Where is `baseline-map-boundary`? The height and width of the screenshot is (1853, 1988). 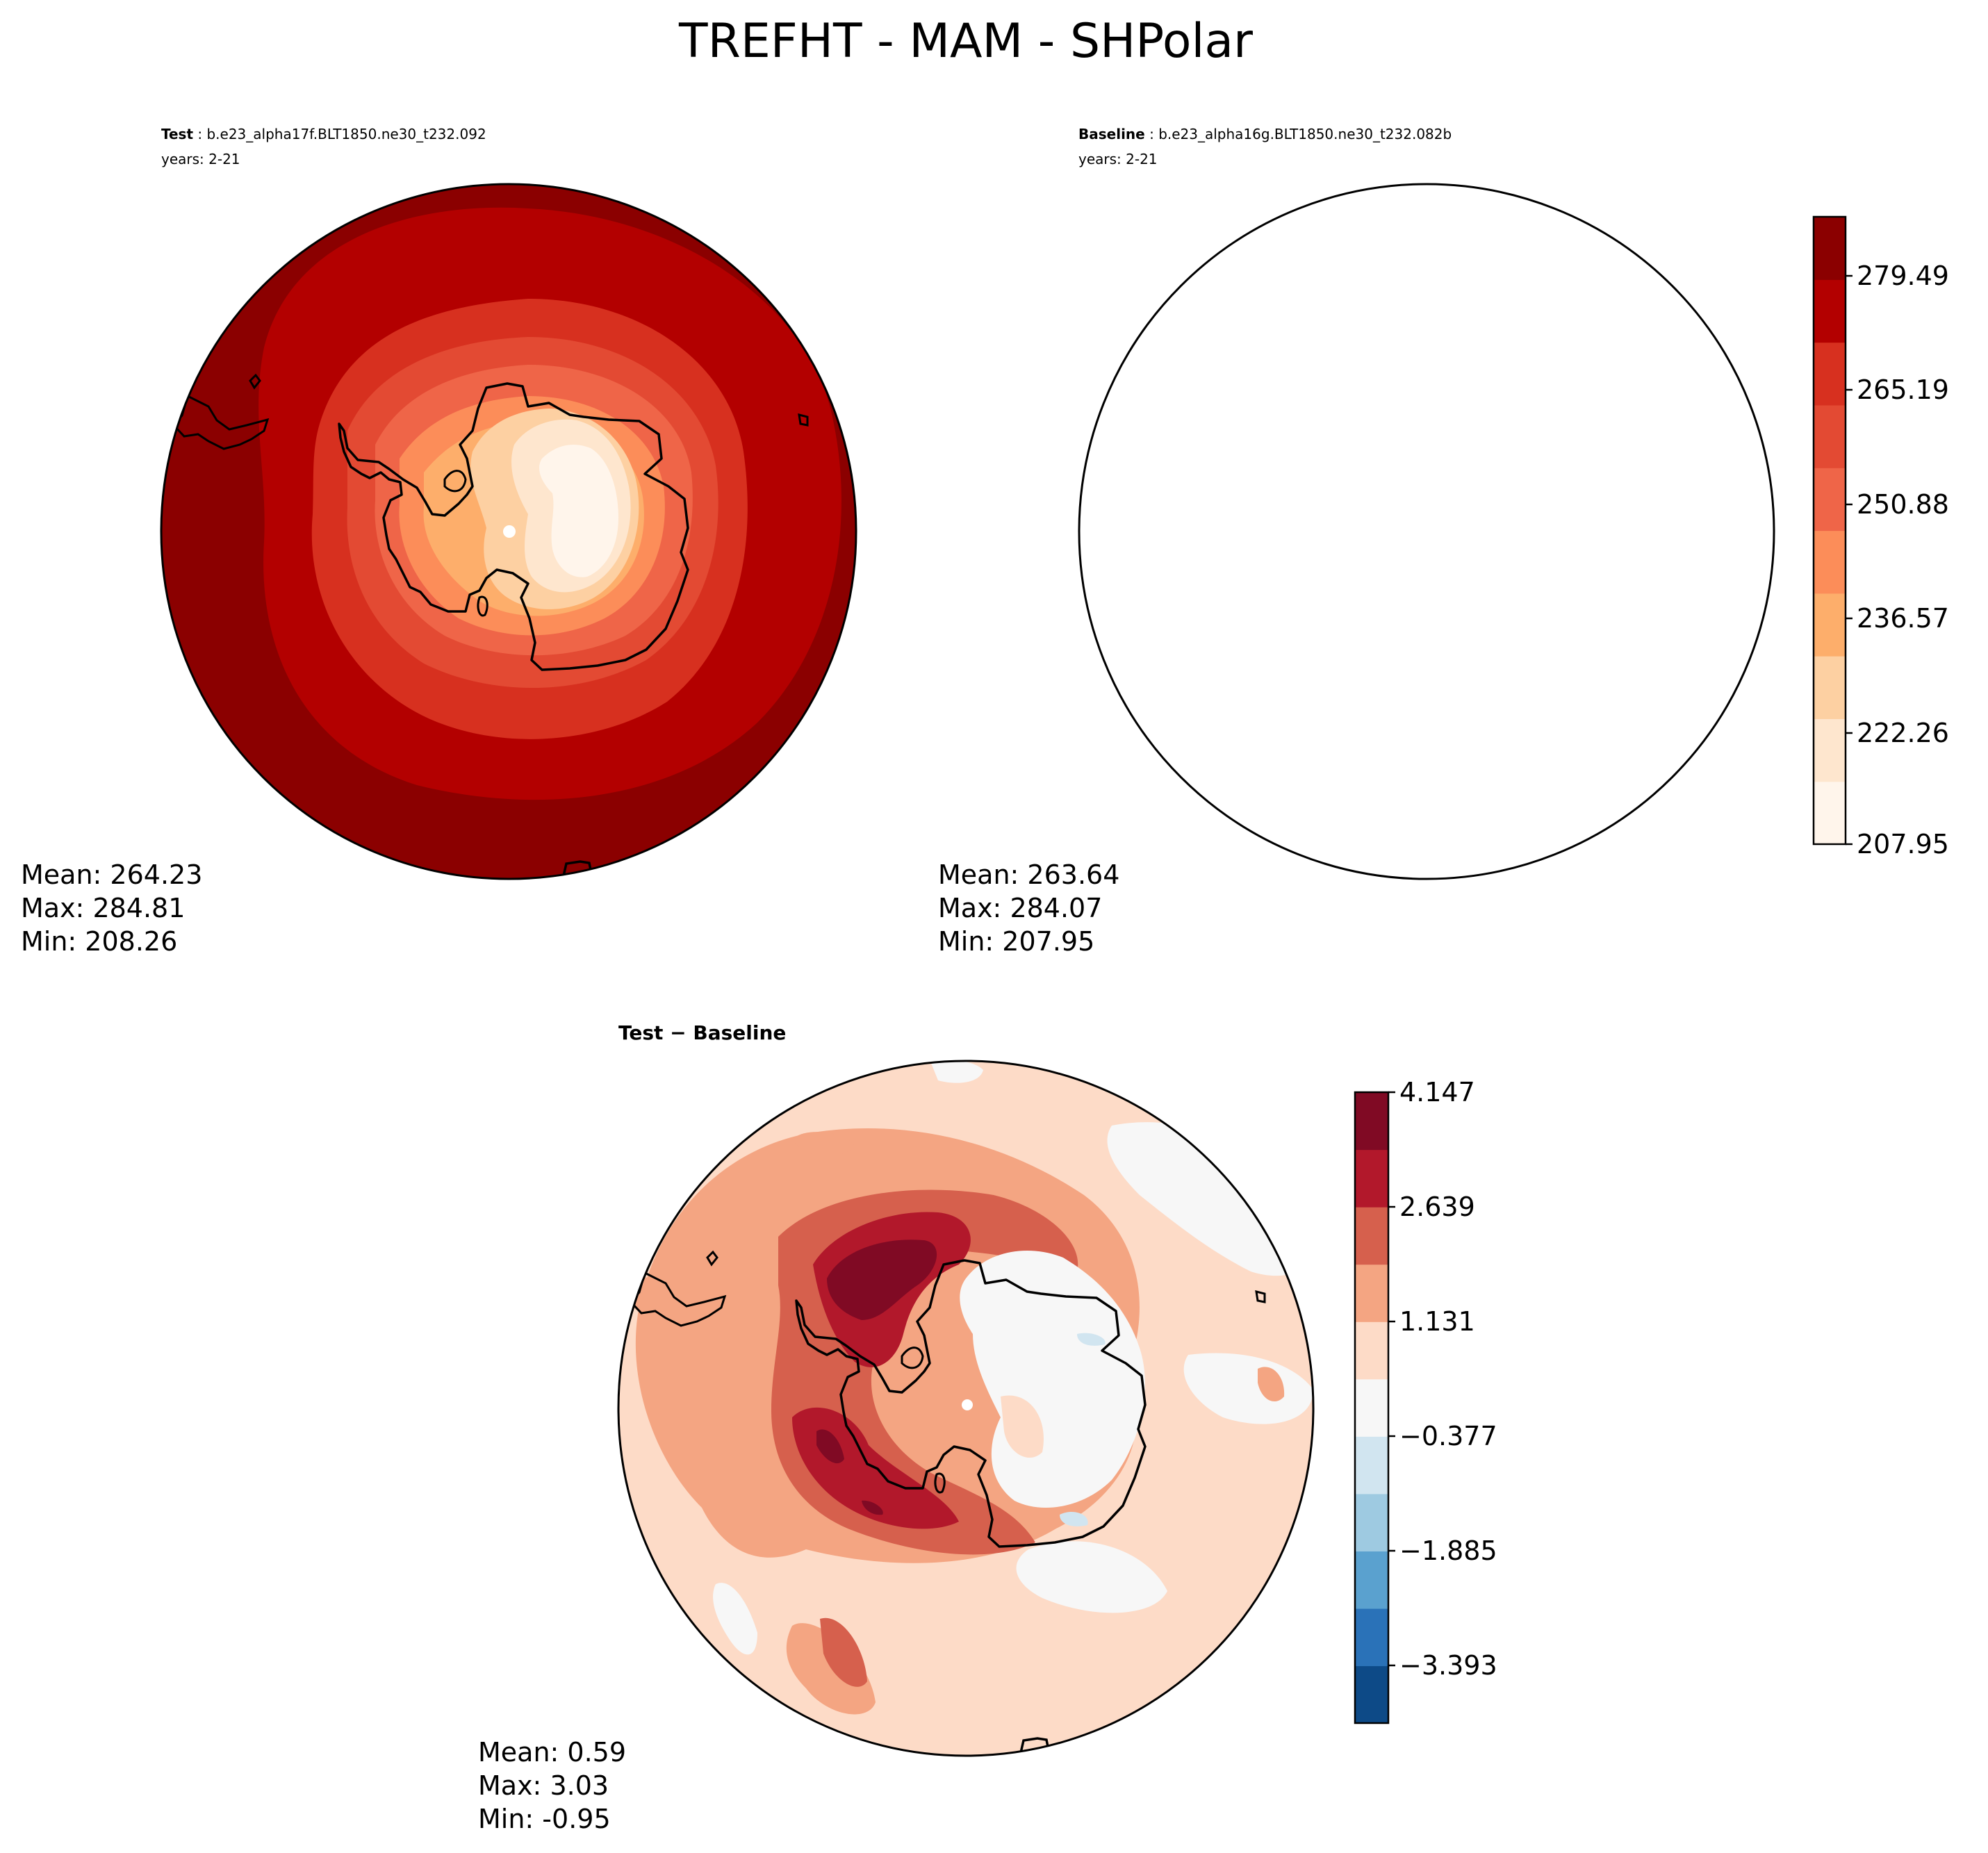 baseline-map-boundary is located at coordinates (1426, 531).